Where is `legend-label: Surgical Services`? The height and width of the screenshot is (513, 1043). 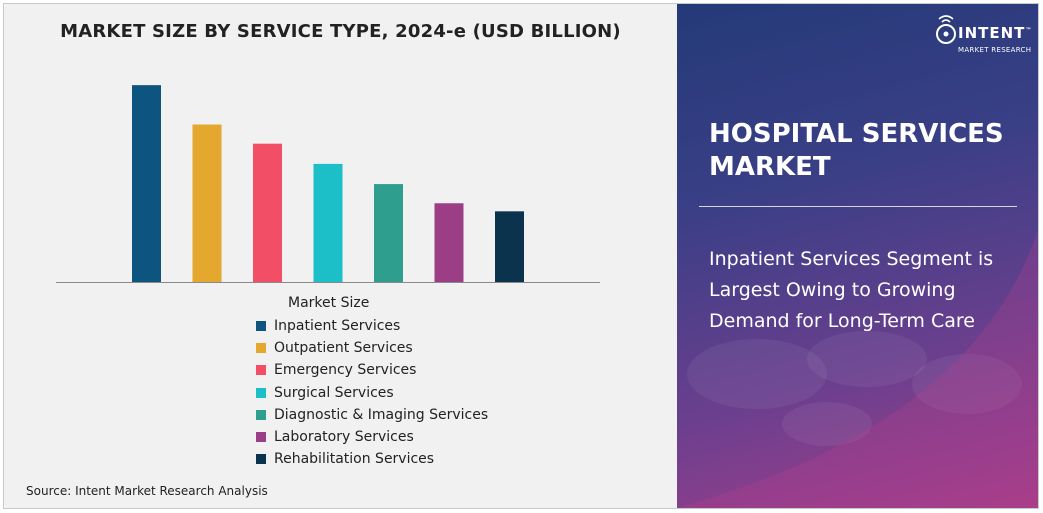 legend-label: Surgical Services is located at coordinates (334, 392).